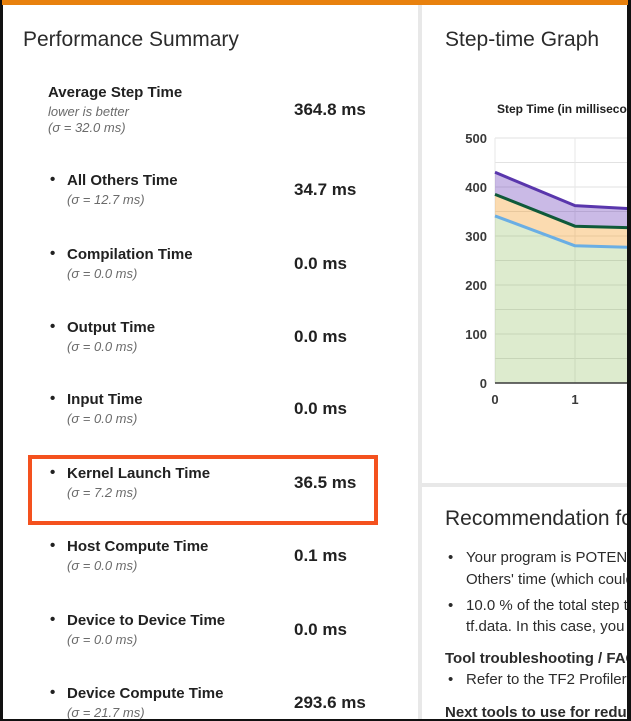  Describe the element at coordinates (177, 473) in the screenshot. I see `item-label: Kernel Launch Time` at that location.